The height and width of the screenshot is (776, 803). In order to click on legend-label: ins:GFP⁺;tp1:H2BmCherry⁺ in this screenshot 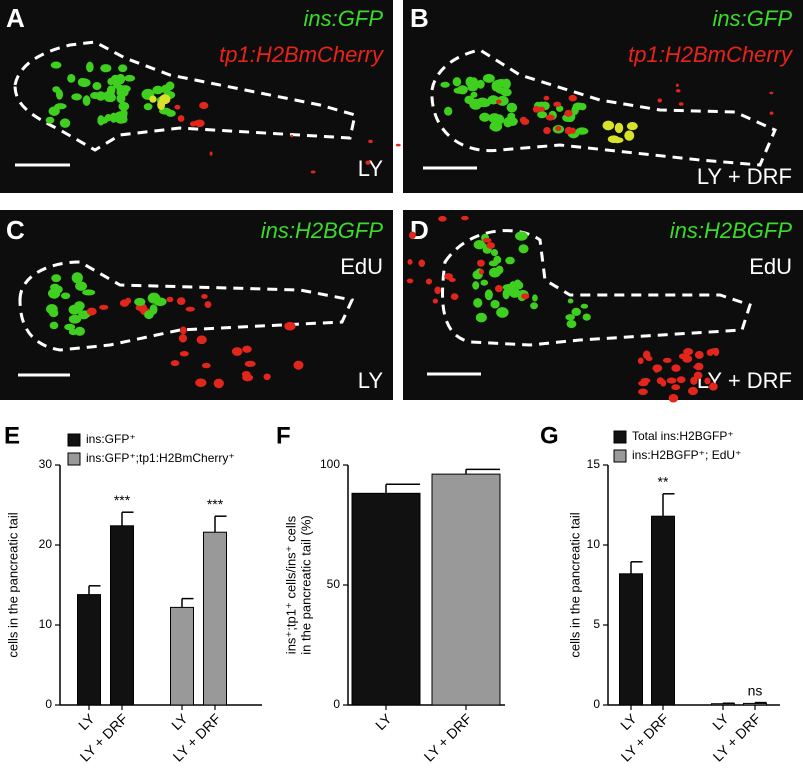, I will do `click(160, 458)`.